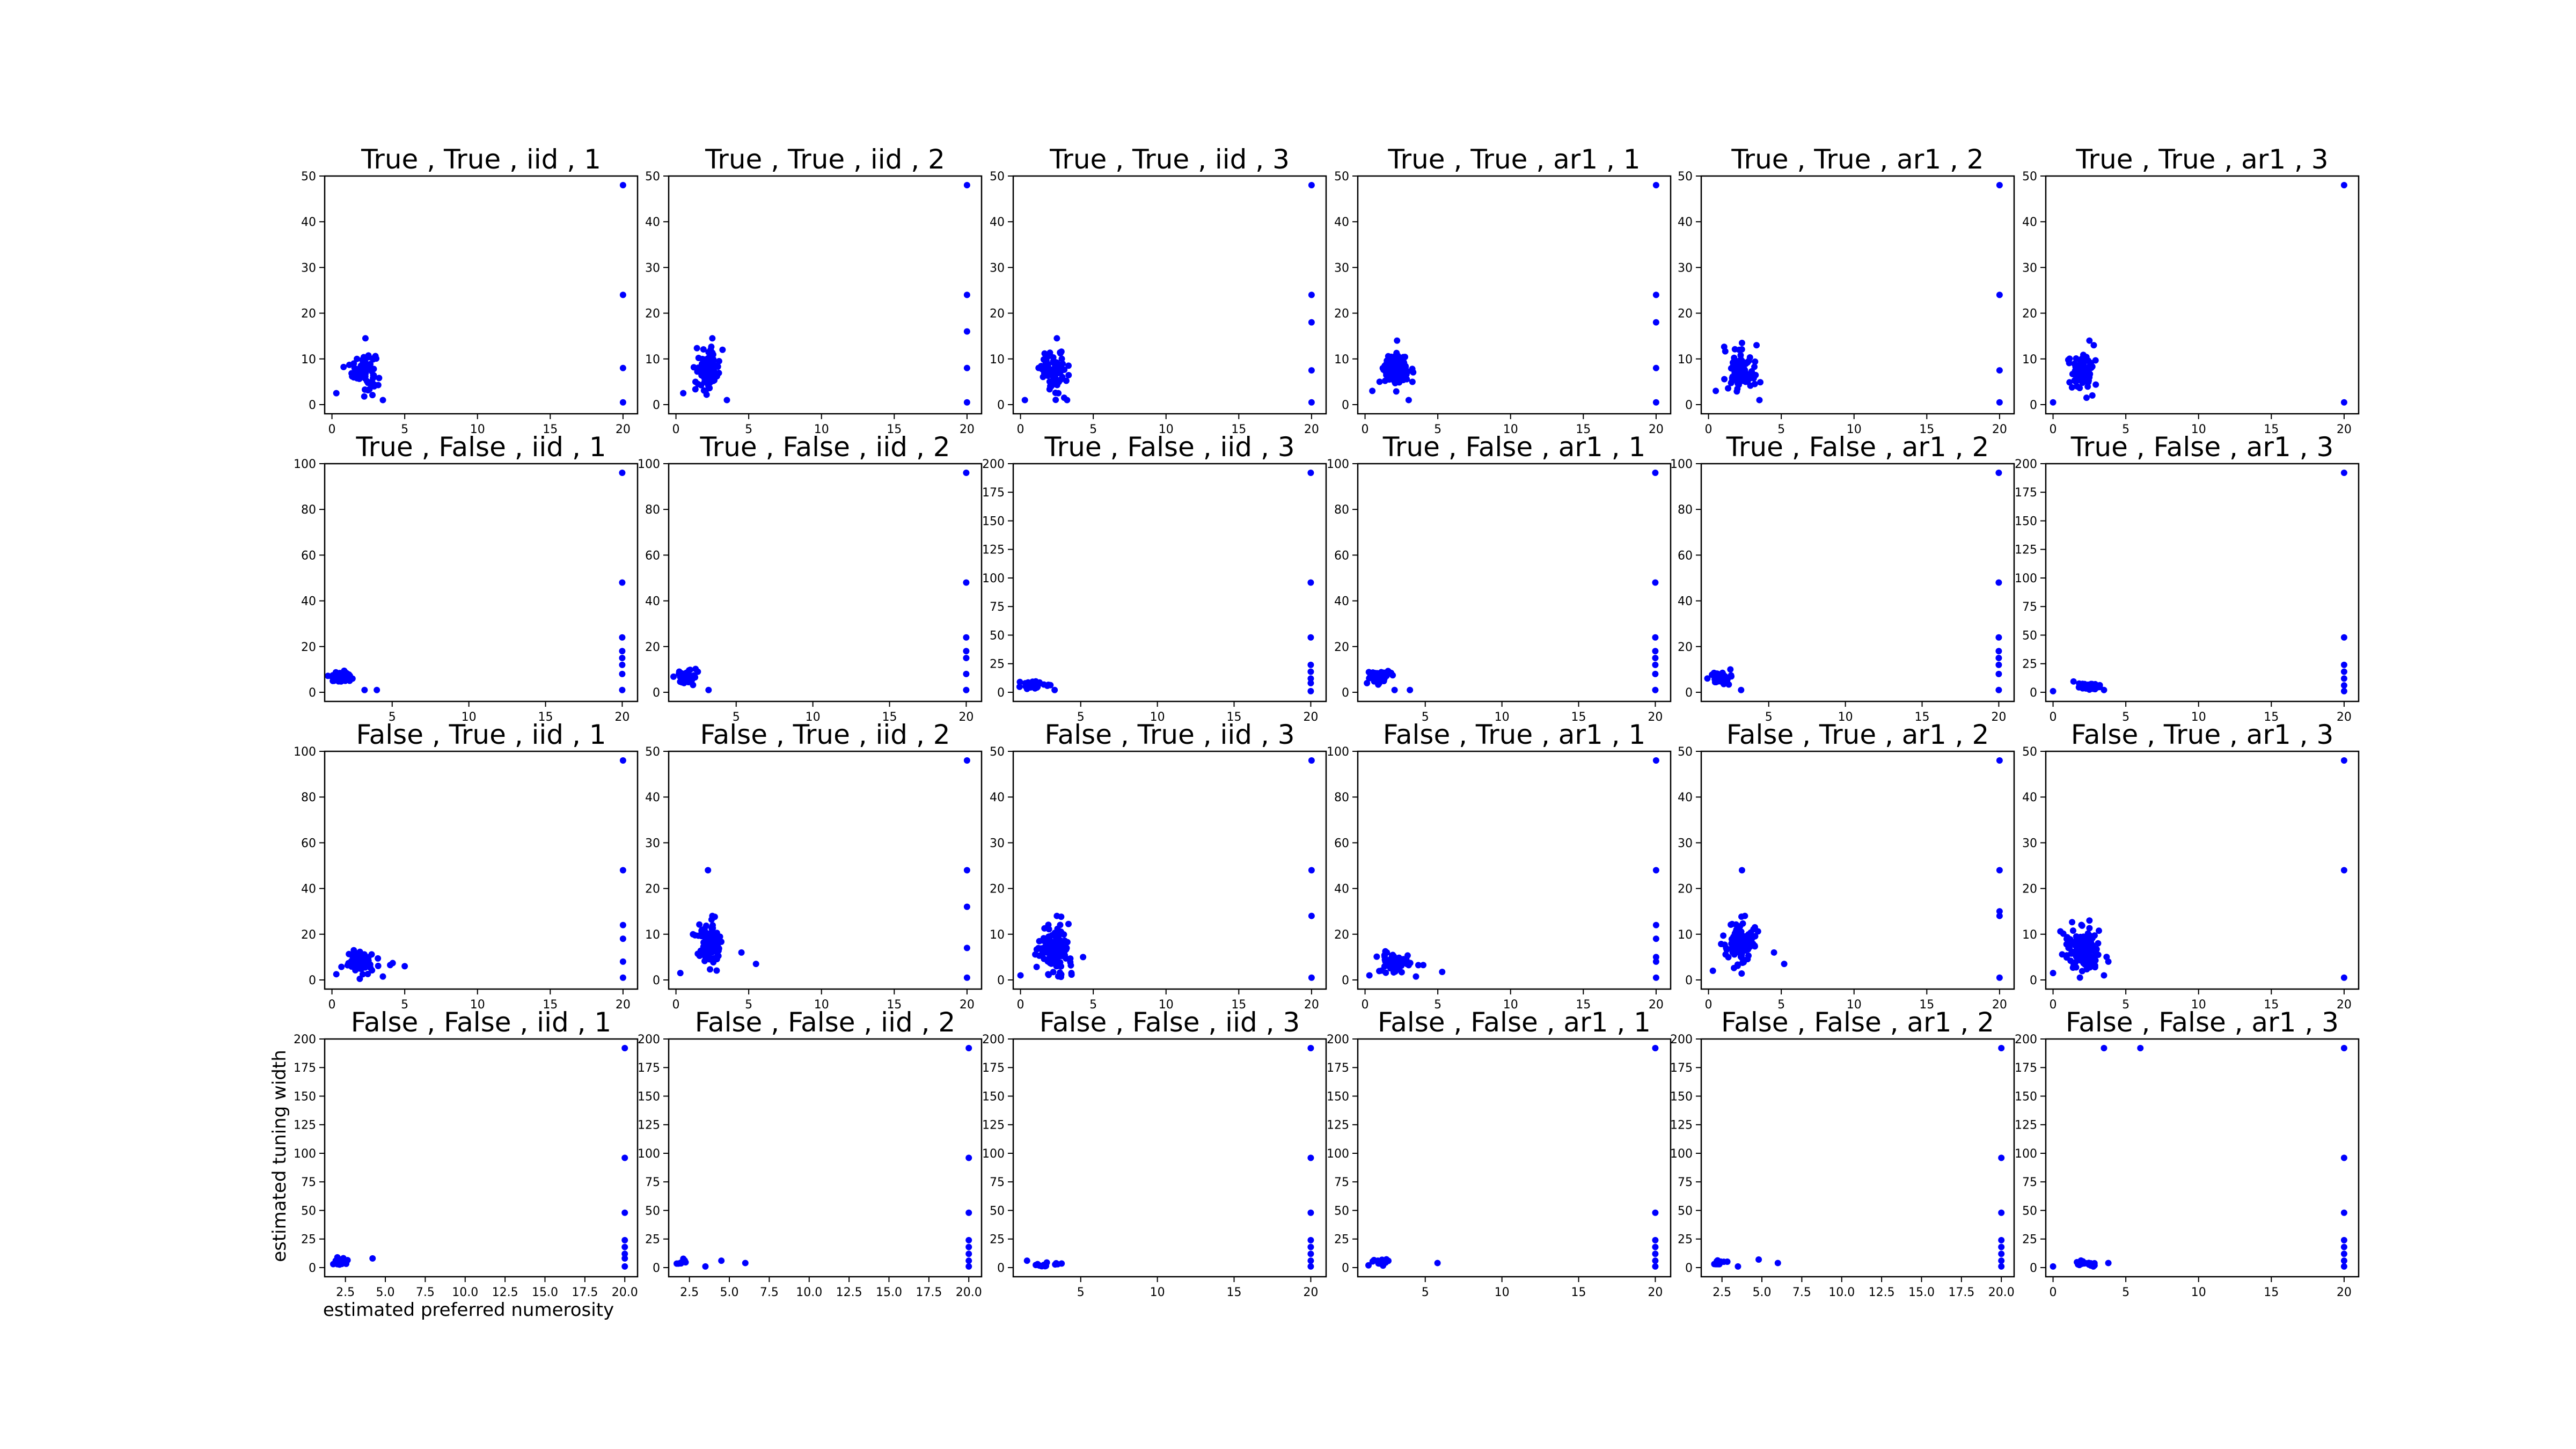 The image size is (2576, 1449). What do you see at coordinates (1513, 159) in the screenshot?
I see `panel-title: True , True , ar1 , 1` at bounding box center [1513, 159].